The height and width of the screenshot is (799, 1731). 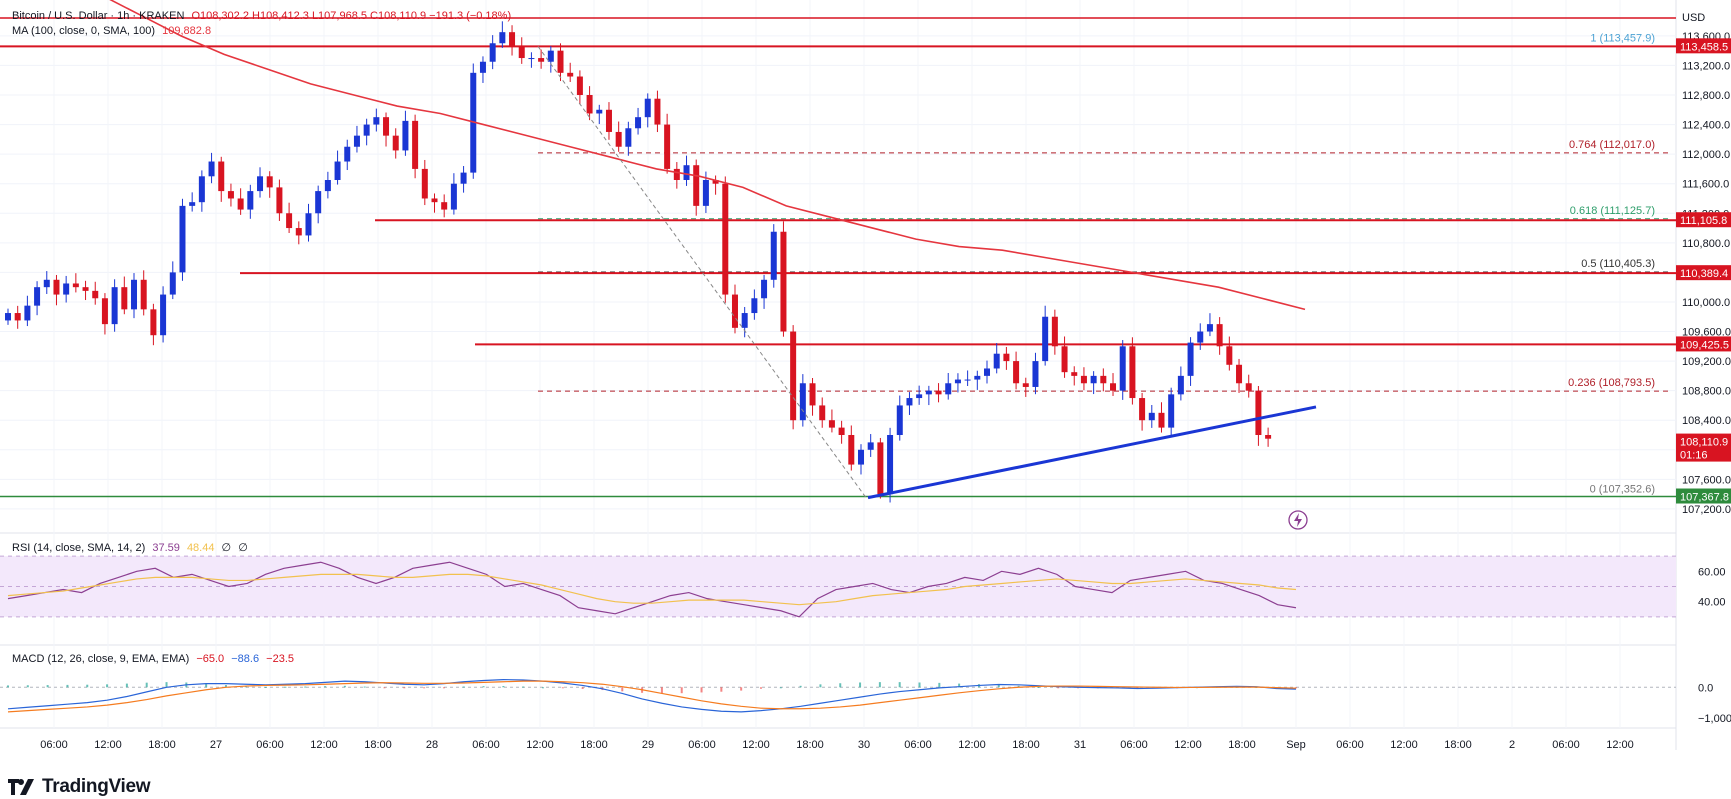 What do you see at coordinates (1706, 421) in the screenshot?
I see `price-tick-label: 108,400.0` at bounding box center [1706, 421].